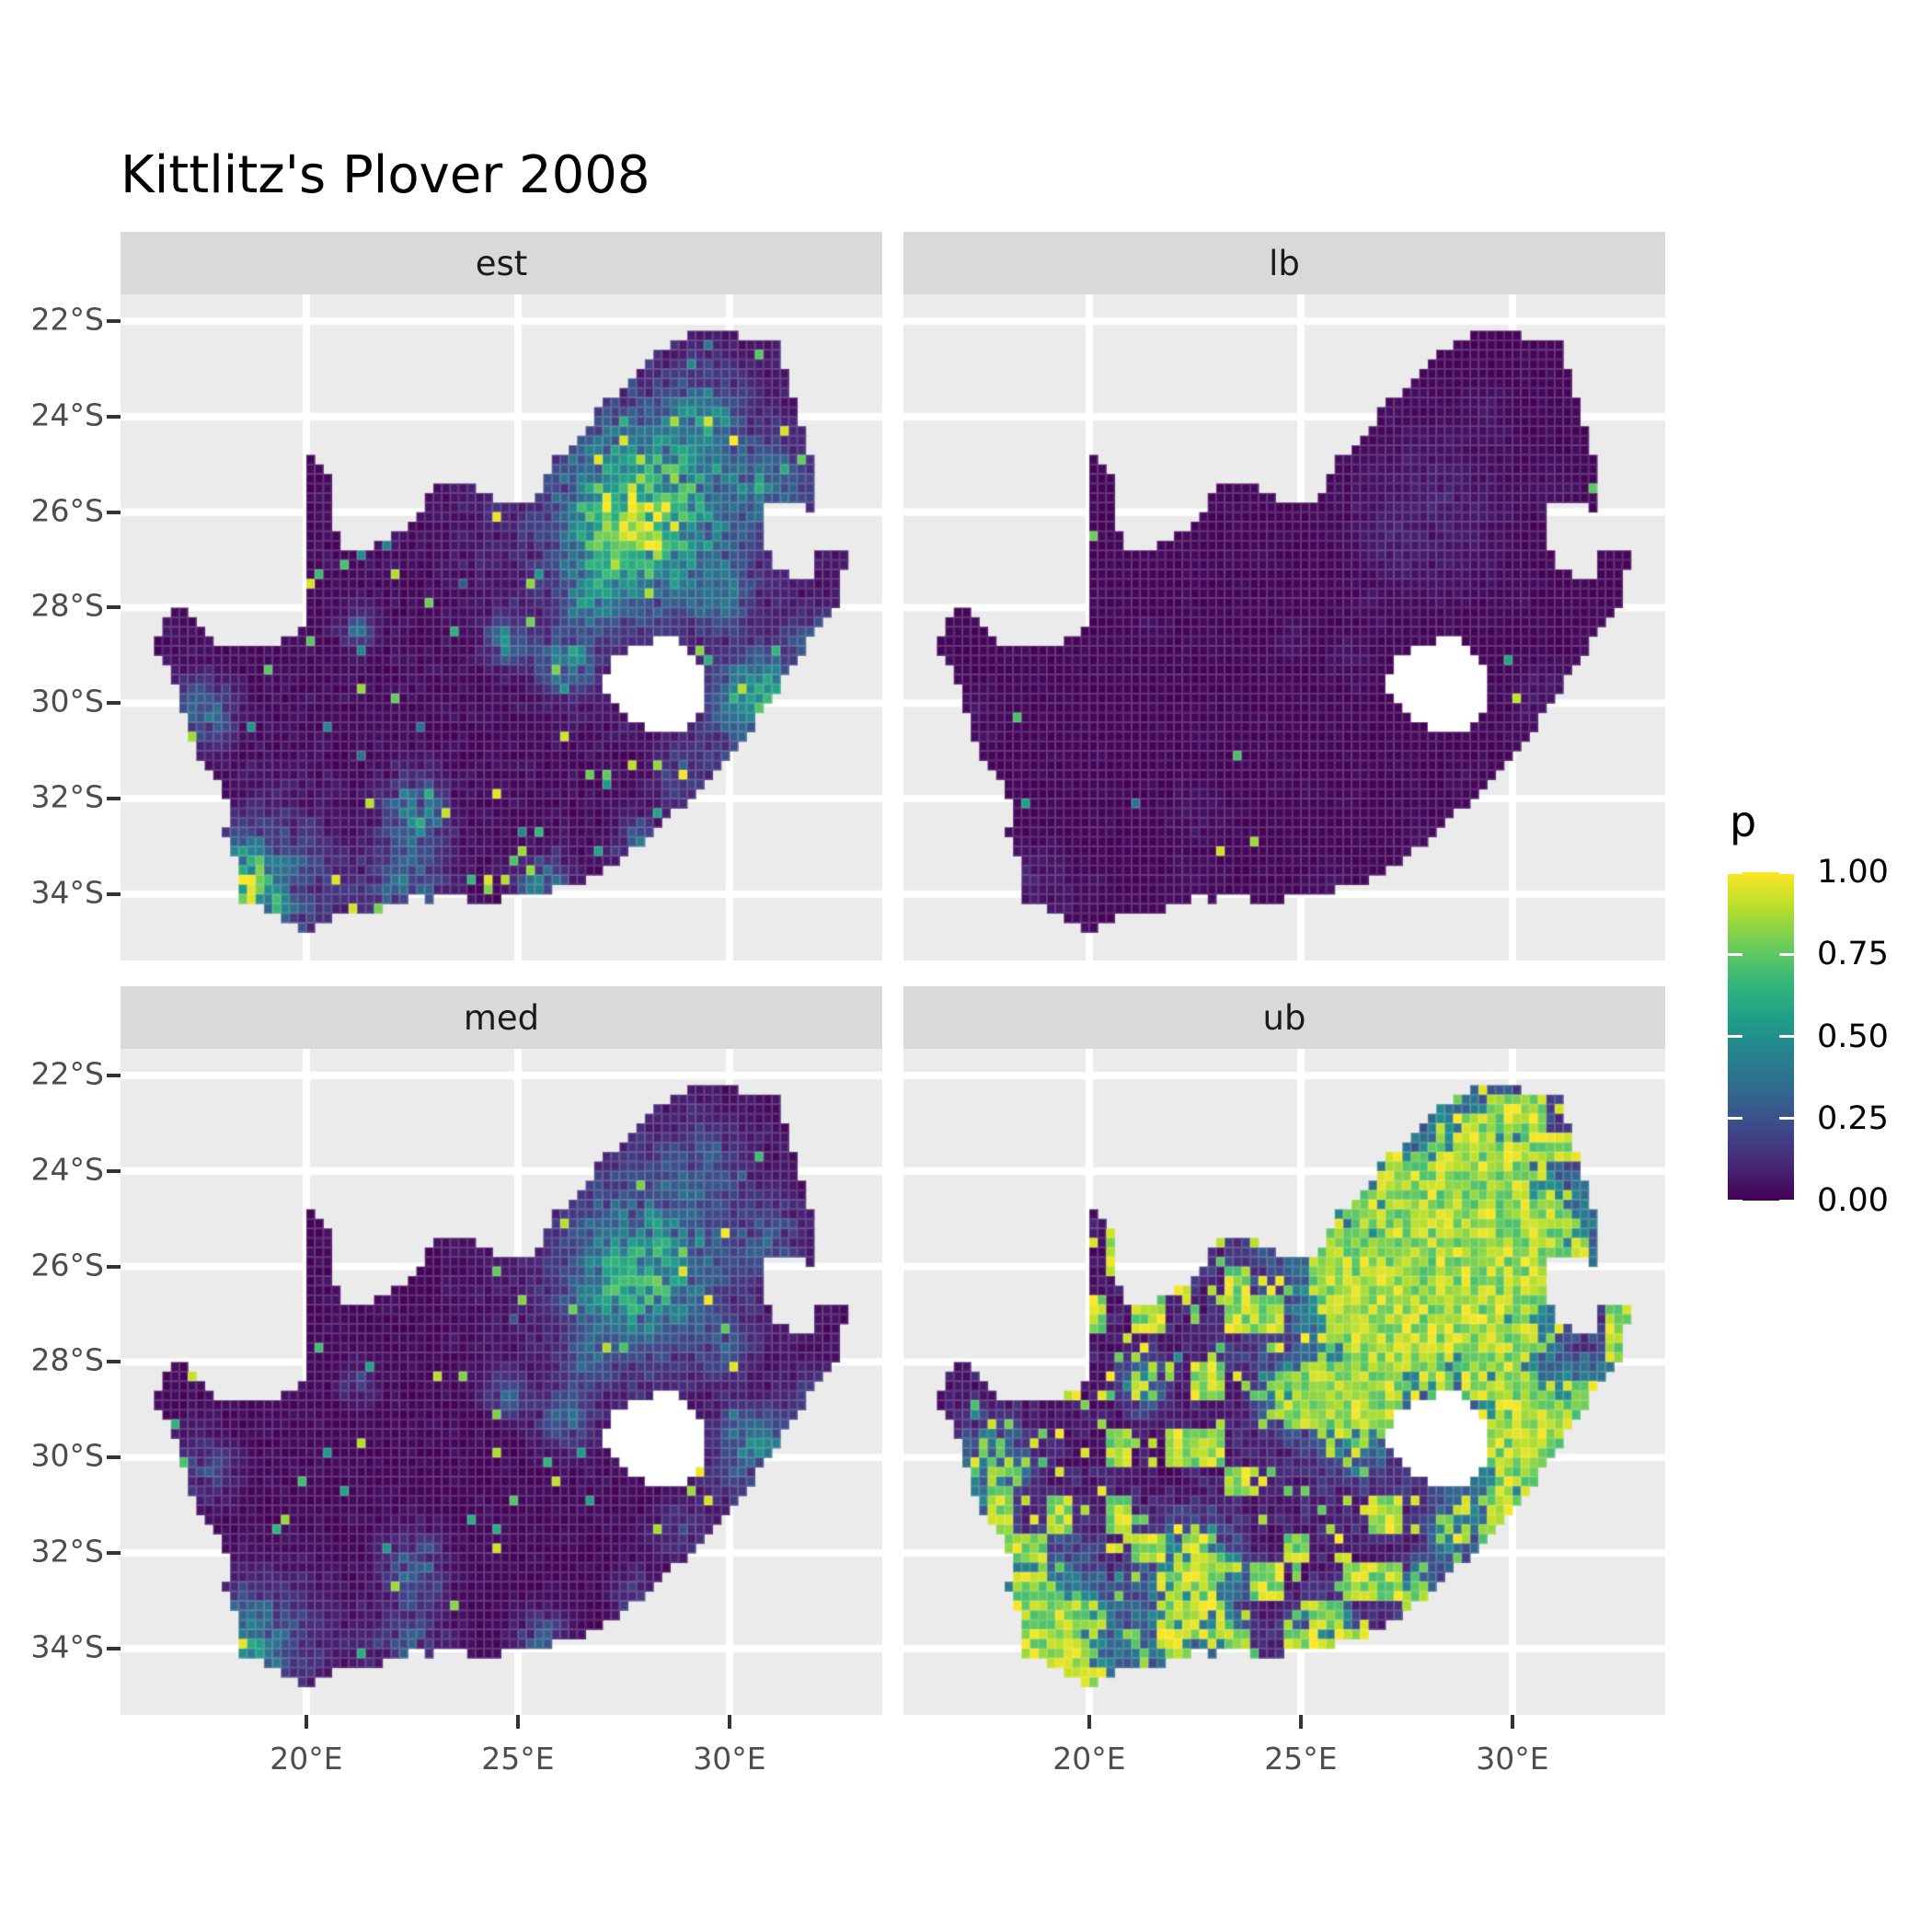 Image resolution: width=1932 pixels, height=1932 pixels. Describe the element at coordinates (385, 175) in the screenshot. I see `plot-title: Kittlitz's Plover 2008` at that location.